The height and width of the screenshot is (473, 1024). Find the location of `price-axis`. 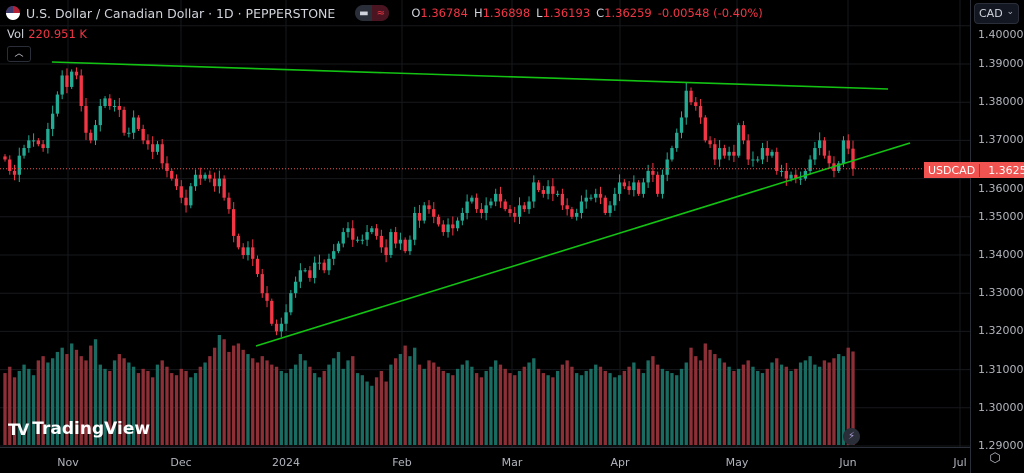

price-axis is located at coordinates (997, 236).